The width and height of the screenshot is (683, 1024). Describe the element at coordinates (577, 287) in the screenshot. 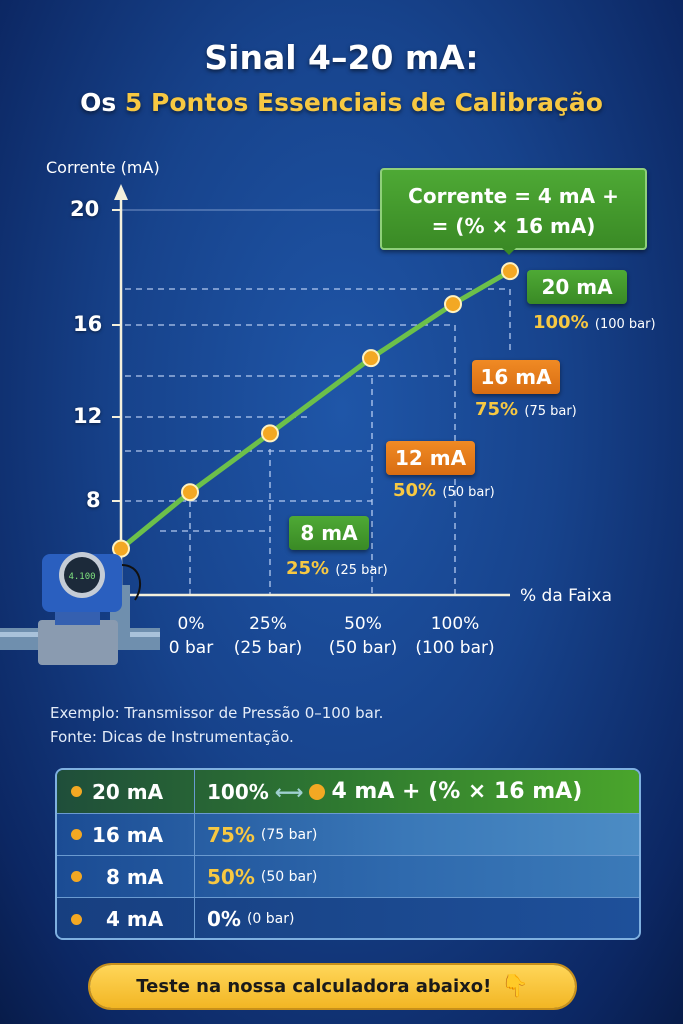

I see `callout-20ma: 20 mA` at that location.